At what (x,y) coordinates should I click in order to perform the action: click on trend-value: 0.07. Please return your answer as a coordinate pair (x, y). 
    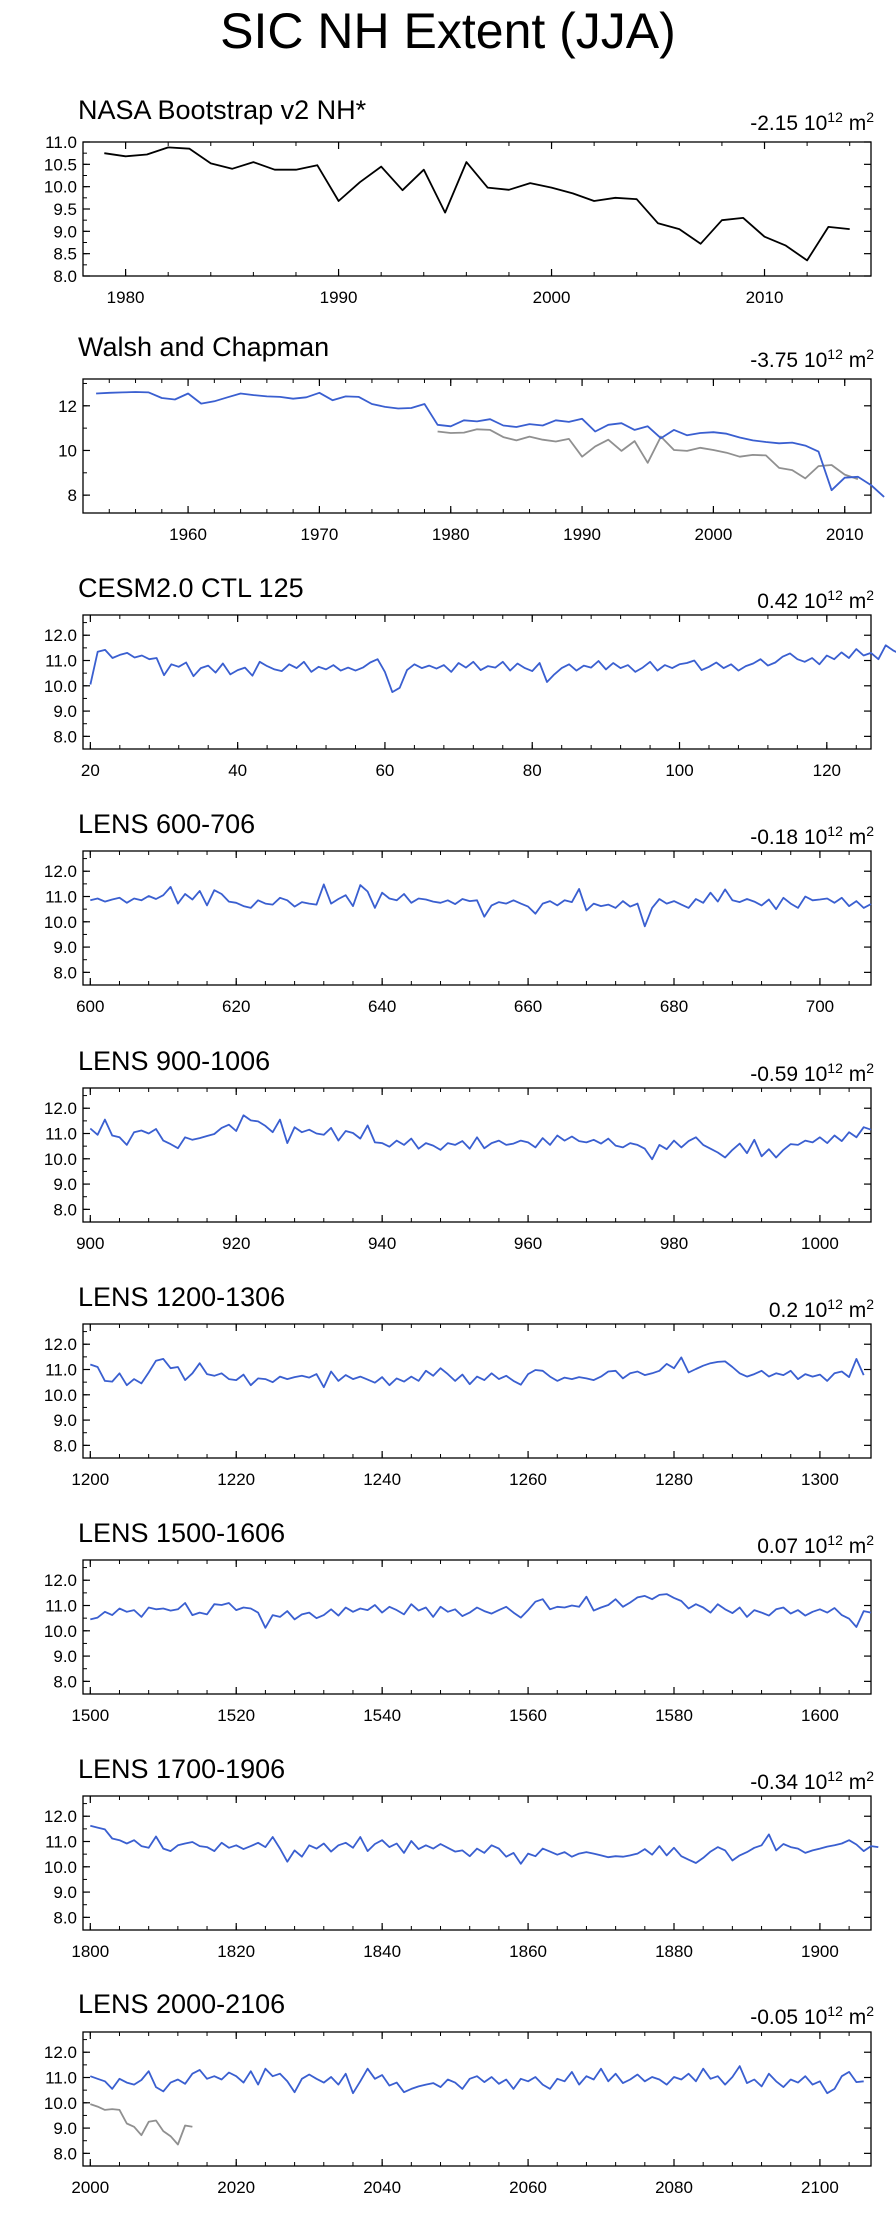
    Looking at the image, I should click on (778, 1546).